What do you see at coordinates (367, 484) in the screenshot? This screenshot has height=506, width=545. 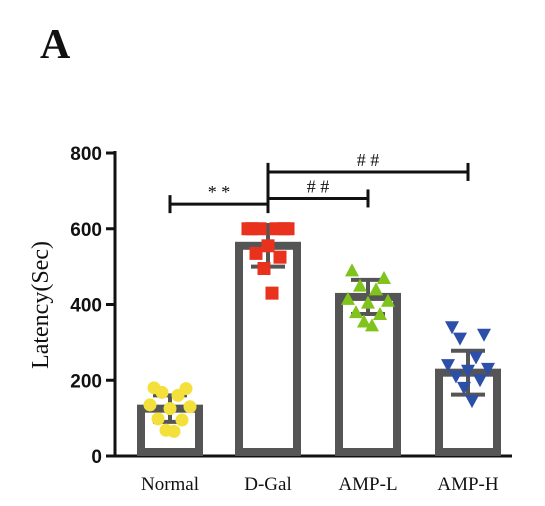 I see `x-tick-label: AMP-L` at bounding box center [367, 484].